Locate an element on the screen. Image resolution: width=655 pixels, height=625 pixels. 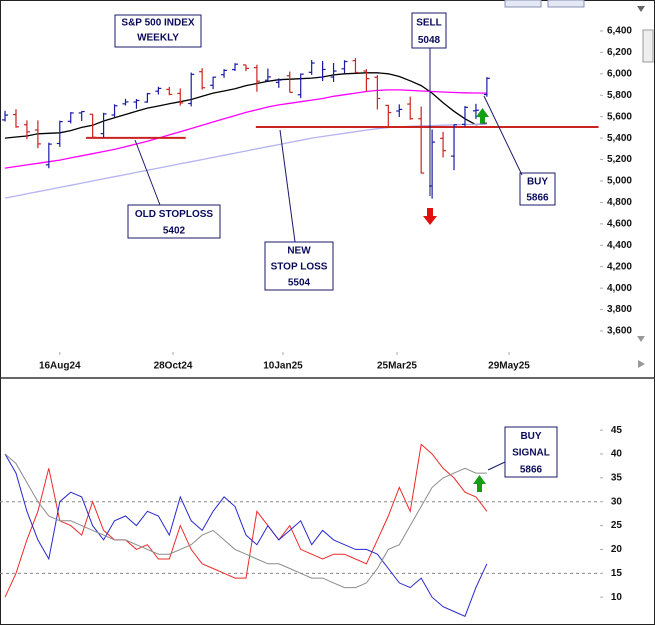
y-tick-label: 25 is located at coordinates (617, 525).